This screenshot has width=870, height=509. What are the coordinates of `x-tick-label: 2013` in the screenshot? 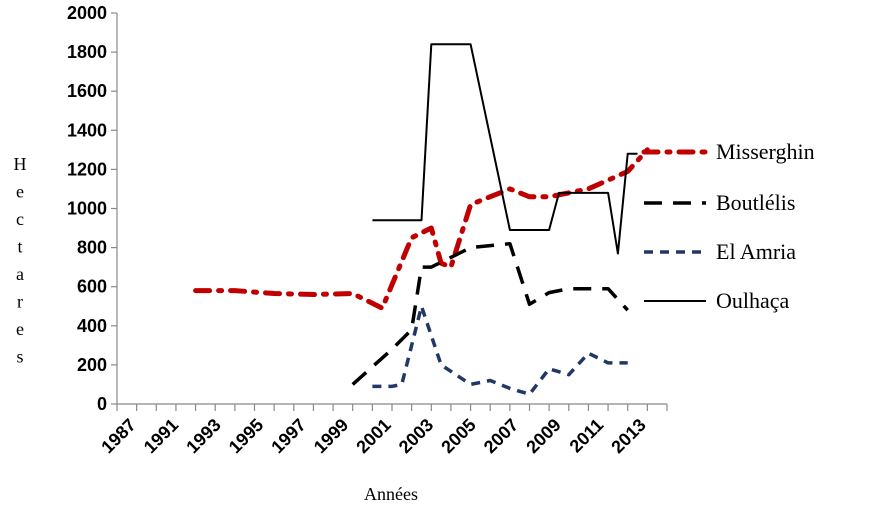 It's located at (628, 436).